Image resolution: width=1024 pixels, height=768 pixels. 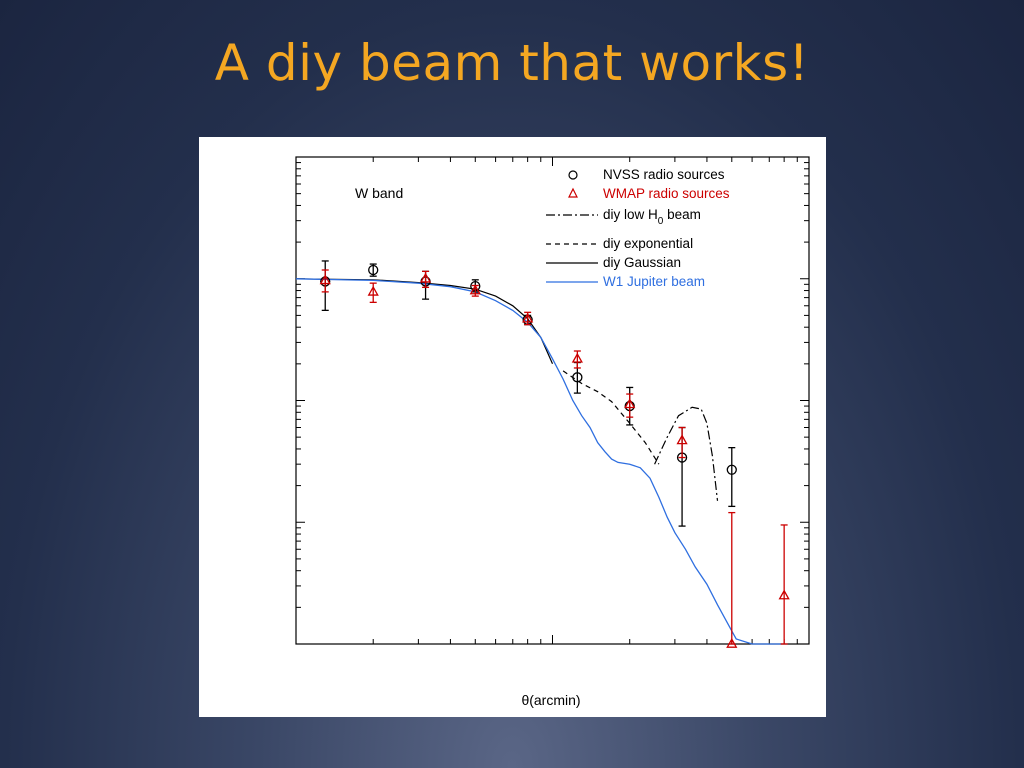 I want to click on legend-label-name: diy Gaussian, so click(x=642, y=262).